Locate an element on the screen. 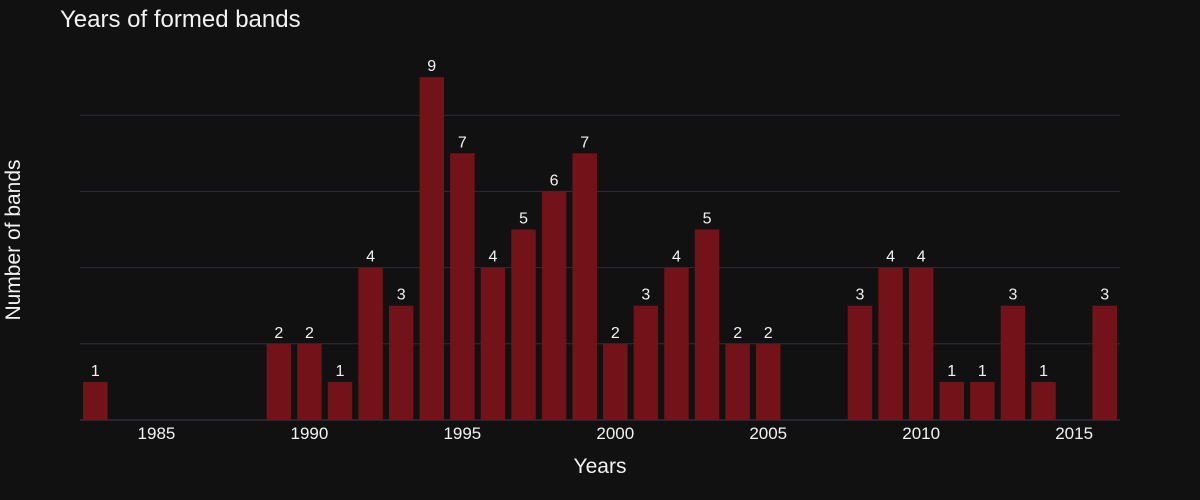 The image size is (1200, 500). chart-title: Years of formed bands is located at coordinates (180, 19).